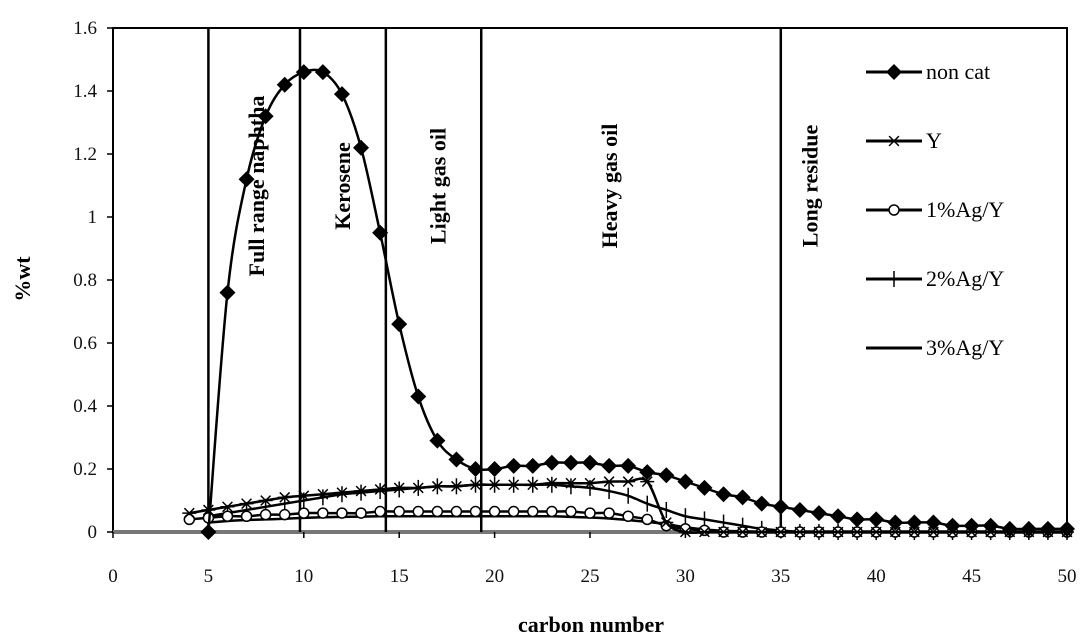  What do you see at coordinates (934, 140) in the screenshot?
I see `legend-label: Y` at bounding box center [934, 140].